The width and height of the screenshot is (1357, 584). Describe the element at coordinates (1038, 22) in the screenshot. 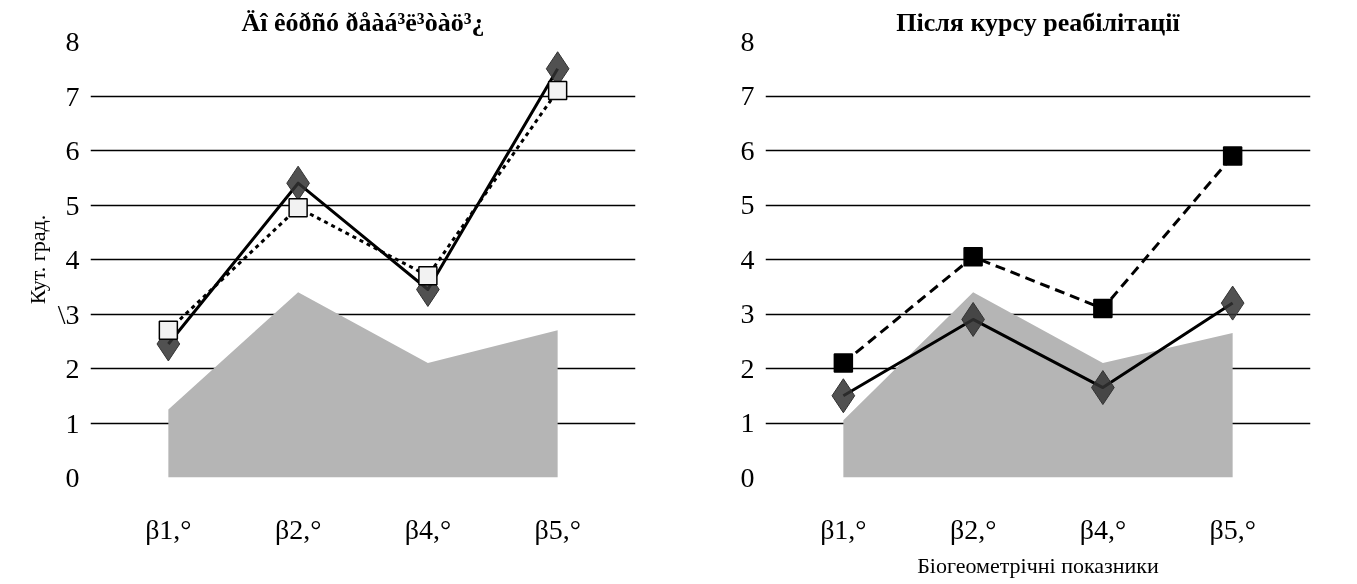

I see `chart-title: Після курсу реабілітації` at that location.